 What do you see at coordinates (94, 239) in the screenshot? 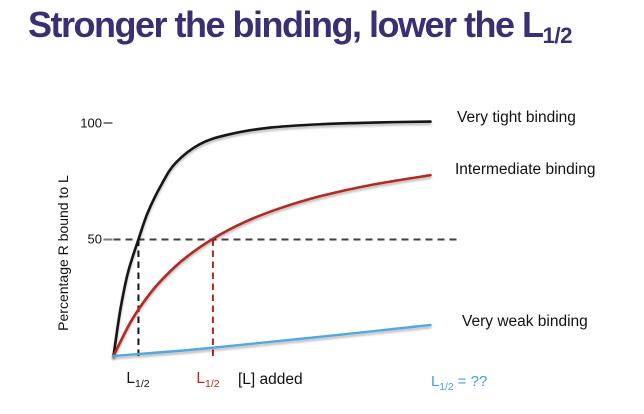
I see `y-tick-label-50: 50` at bounding box center [94, 239].